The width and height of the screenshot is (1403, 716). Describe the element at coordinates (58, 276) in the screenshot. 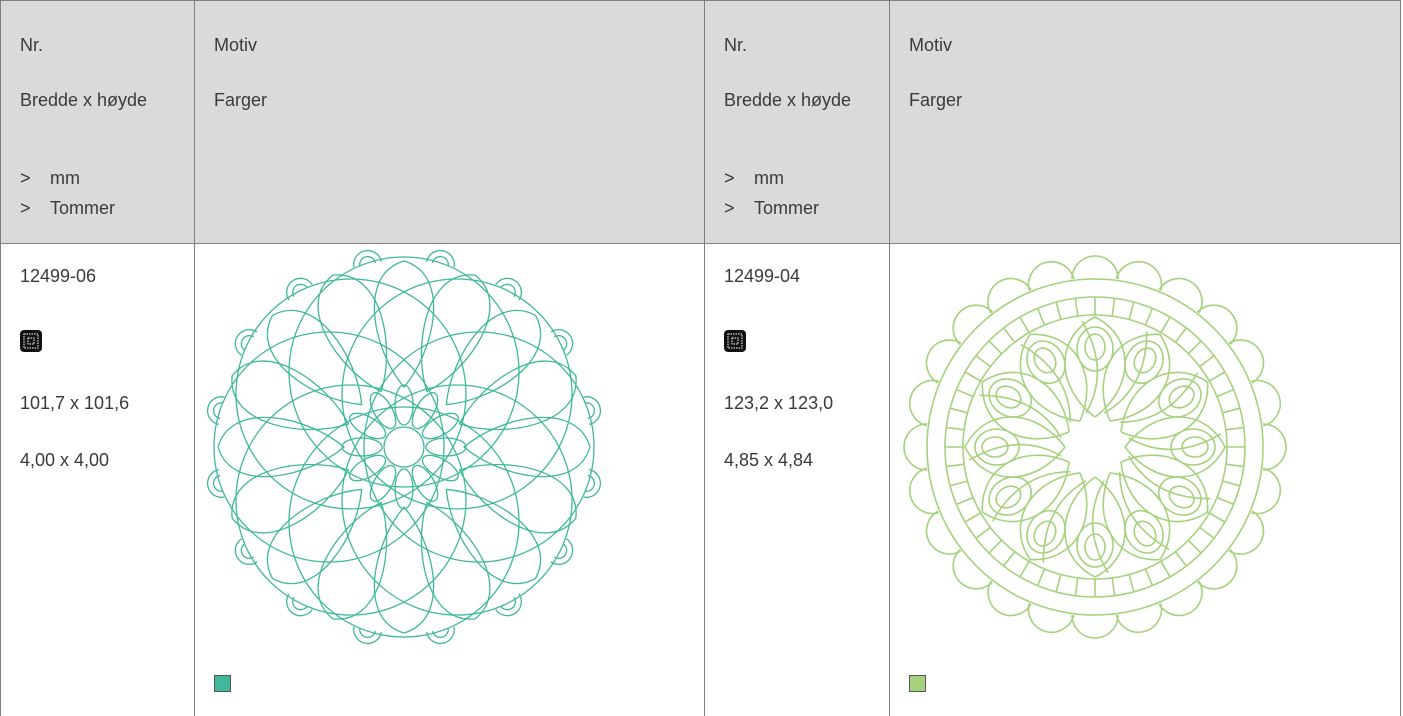

I see `item-number: 12499-06` at that location.